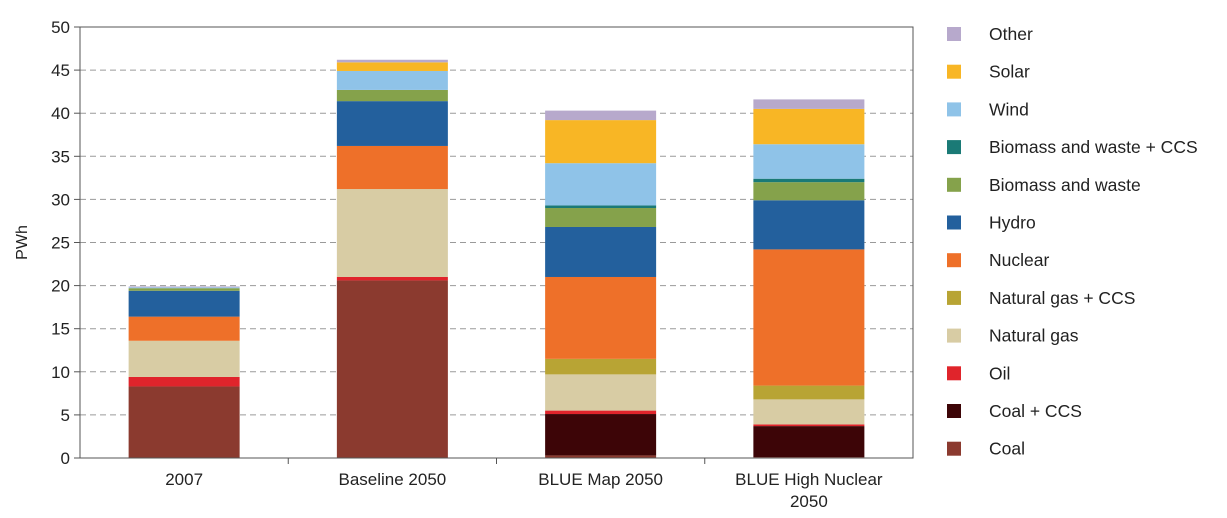 This screenshot has height=518, width=1227. I want to click on y-tick-label: 20, so click(60, 286).